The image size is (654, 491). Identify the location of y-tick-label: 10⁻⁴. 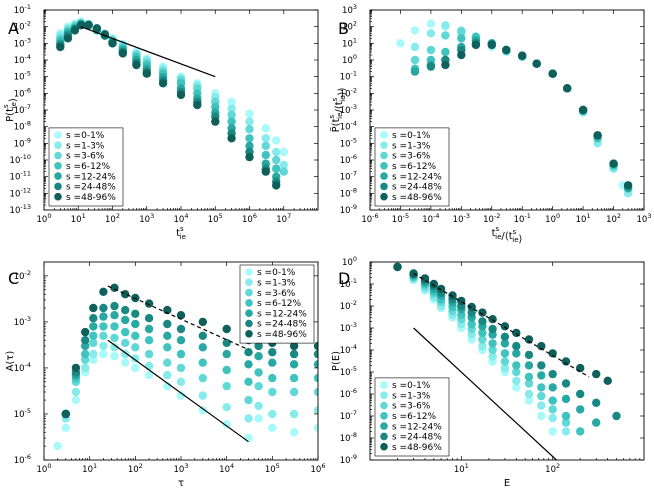
(22, 367).